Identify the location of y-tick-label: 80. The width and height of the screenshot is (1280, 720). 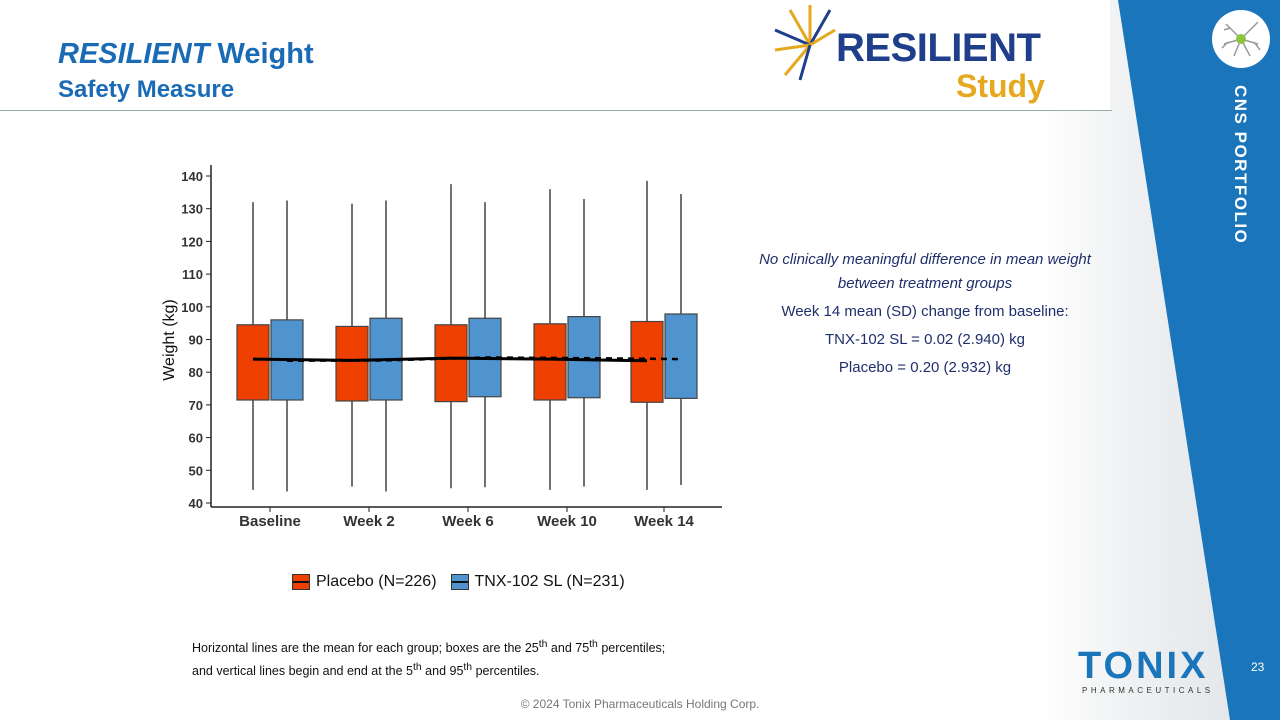
(196, 372).